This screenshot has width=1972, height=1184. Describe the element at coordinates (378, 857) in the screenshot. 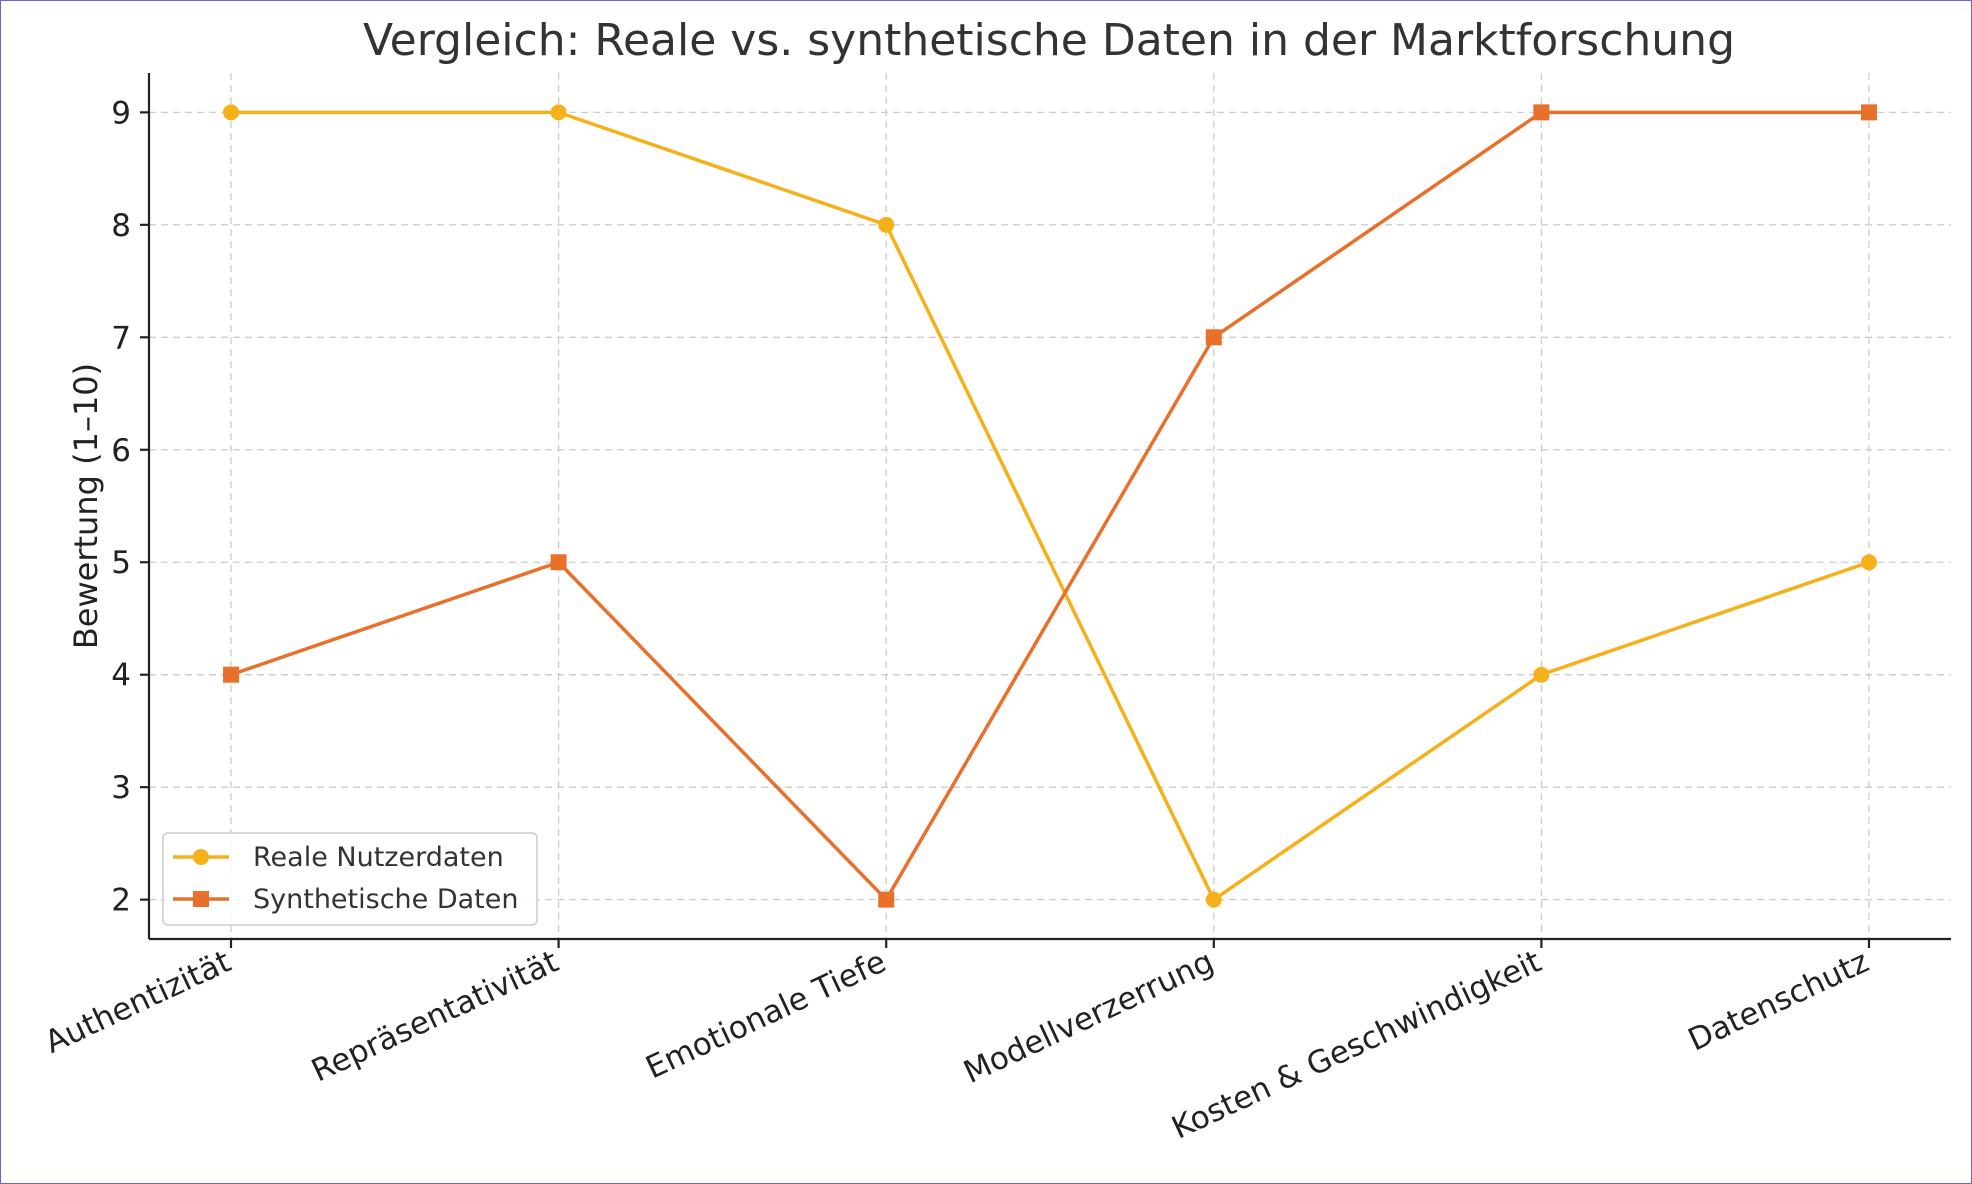

I see `legend-label: Reale Nutzerdaten` at that location.